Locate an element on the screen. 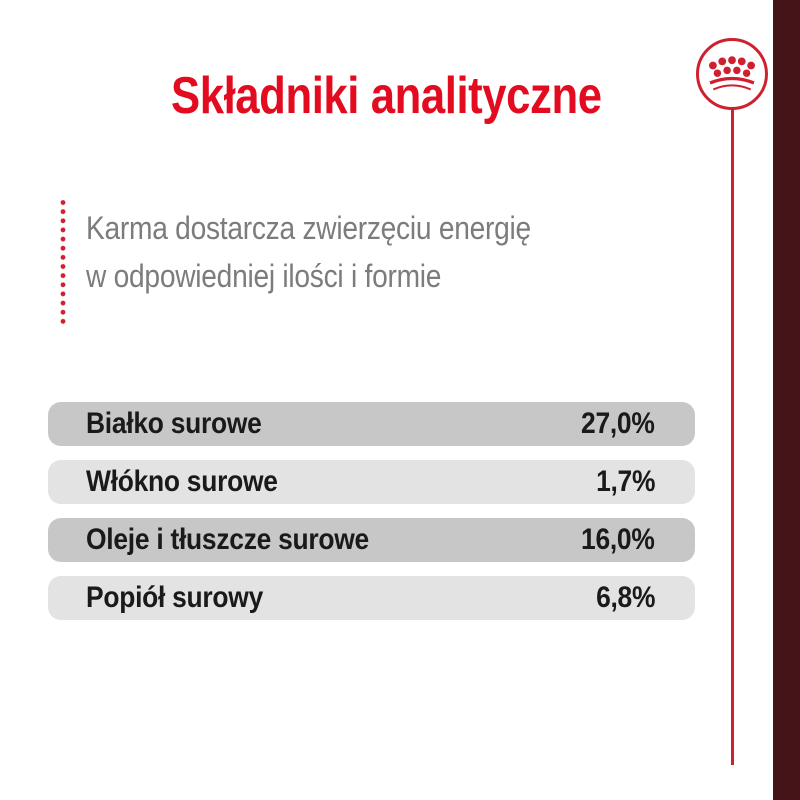 This screenshot has height=800, width=800. table-row: Popiół surowy 6,8% is located at coordinates (371, 598).